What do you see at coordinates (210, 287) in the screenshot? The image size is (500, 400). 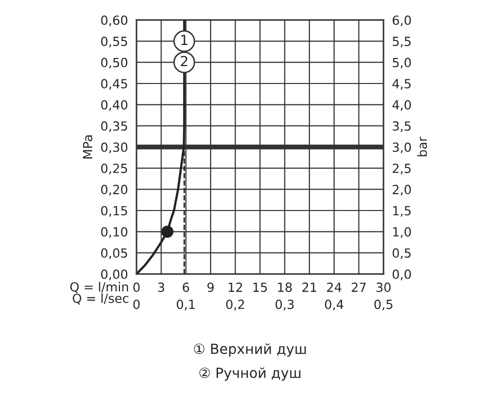 I see `x-tick-label: 9` at bounding box center [210, 287].